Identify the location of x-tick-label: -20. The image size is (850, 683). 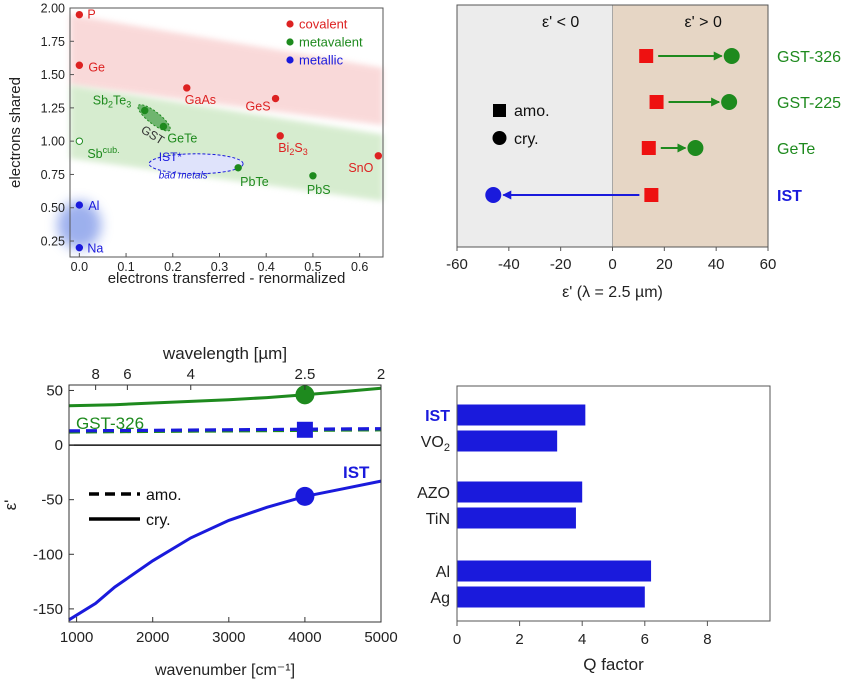
(561, 264).